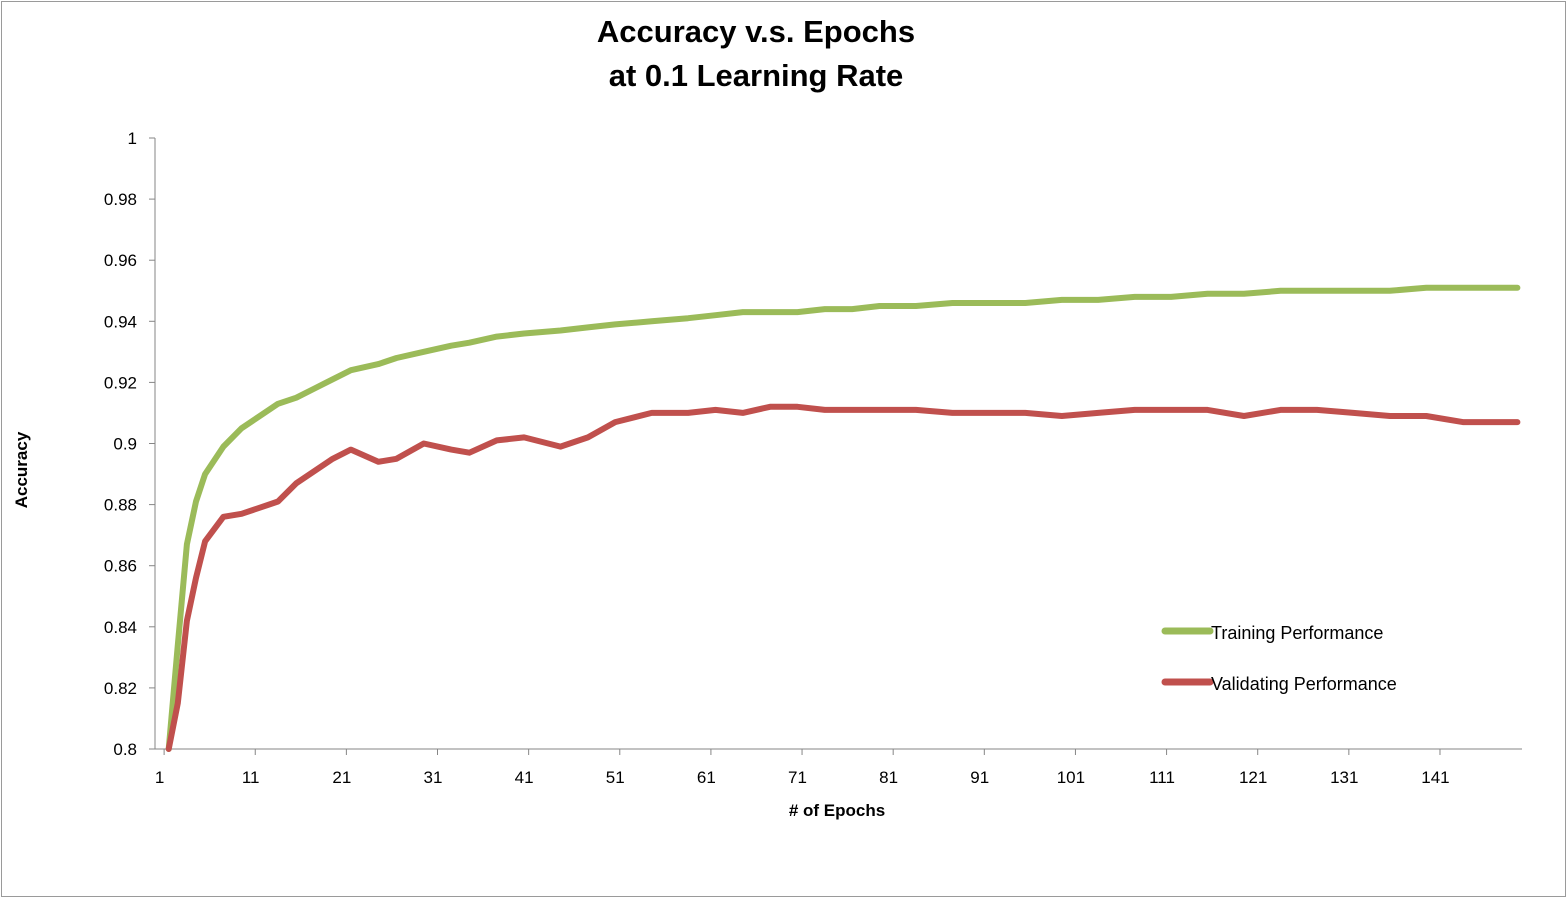  Describe the element at coordinates (120, 321) in the screenshot. I see `y-tick-label: 0.94` at that location.